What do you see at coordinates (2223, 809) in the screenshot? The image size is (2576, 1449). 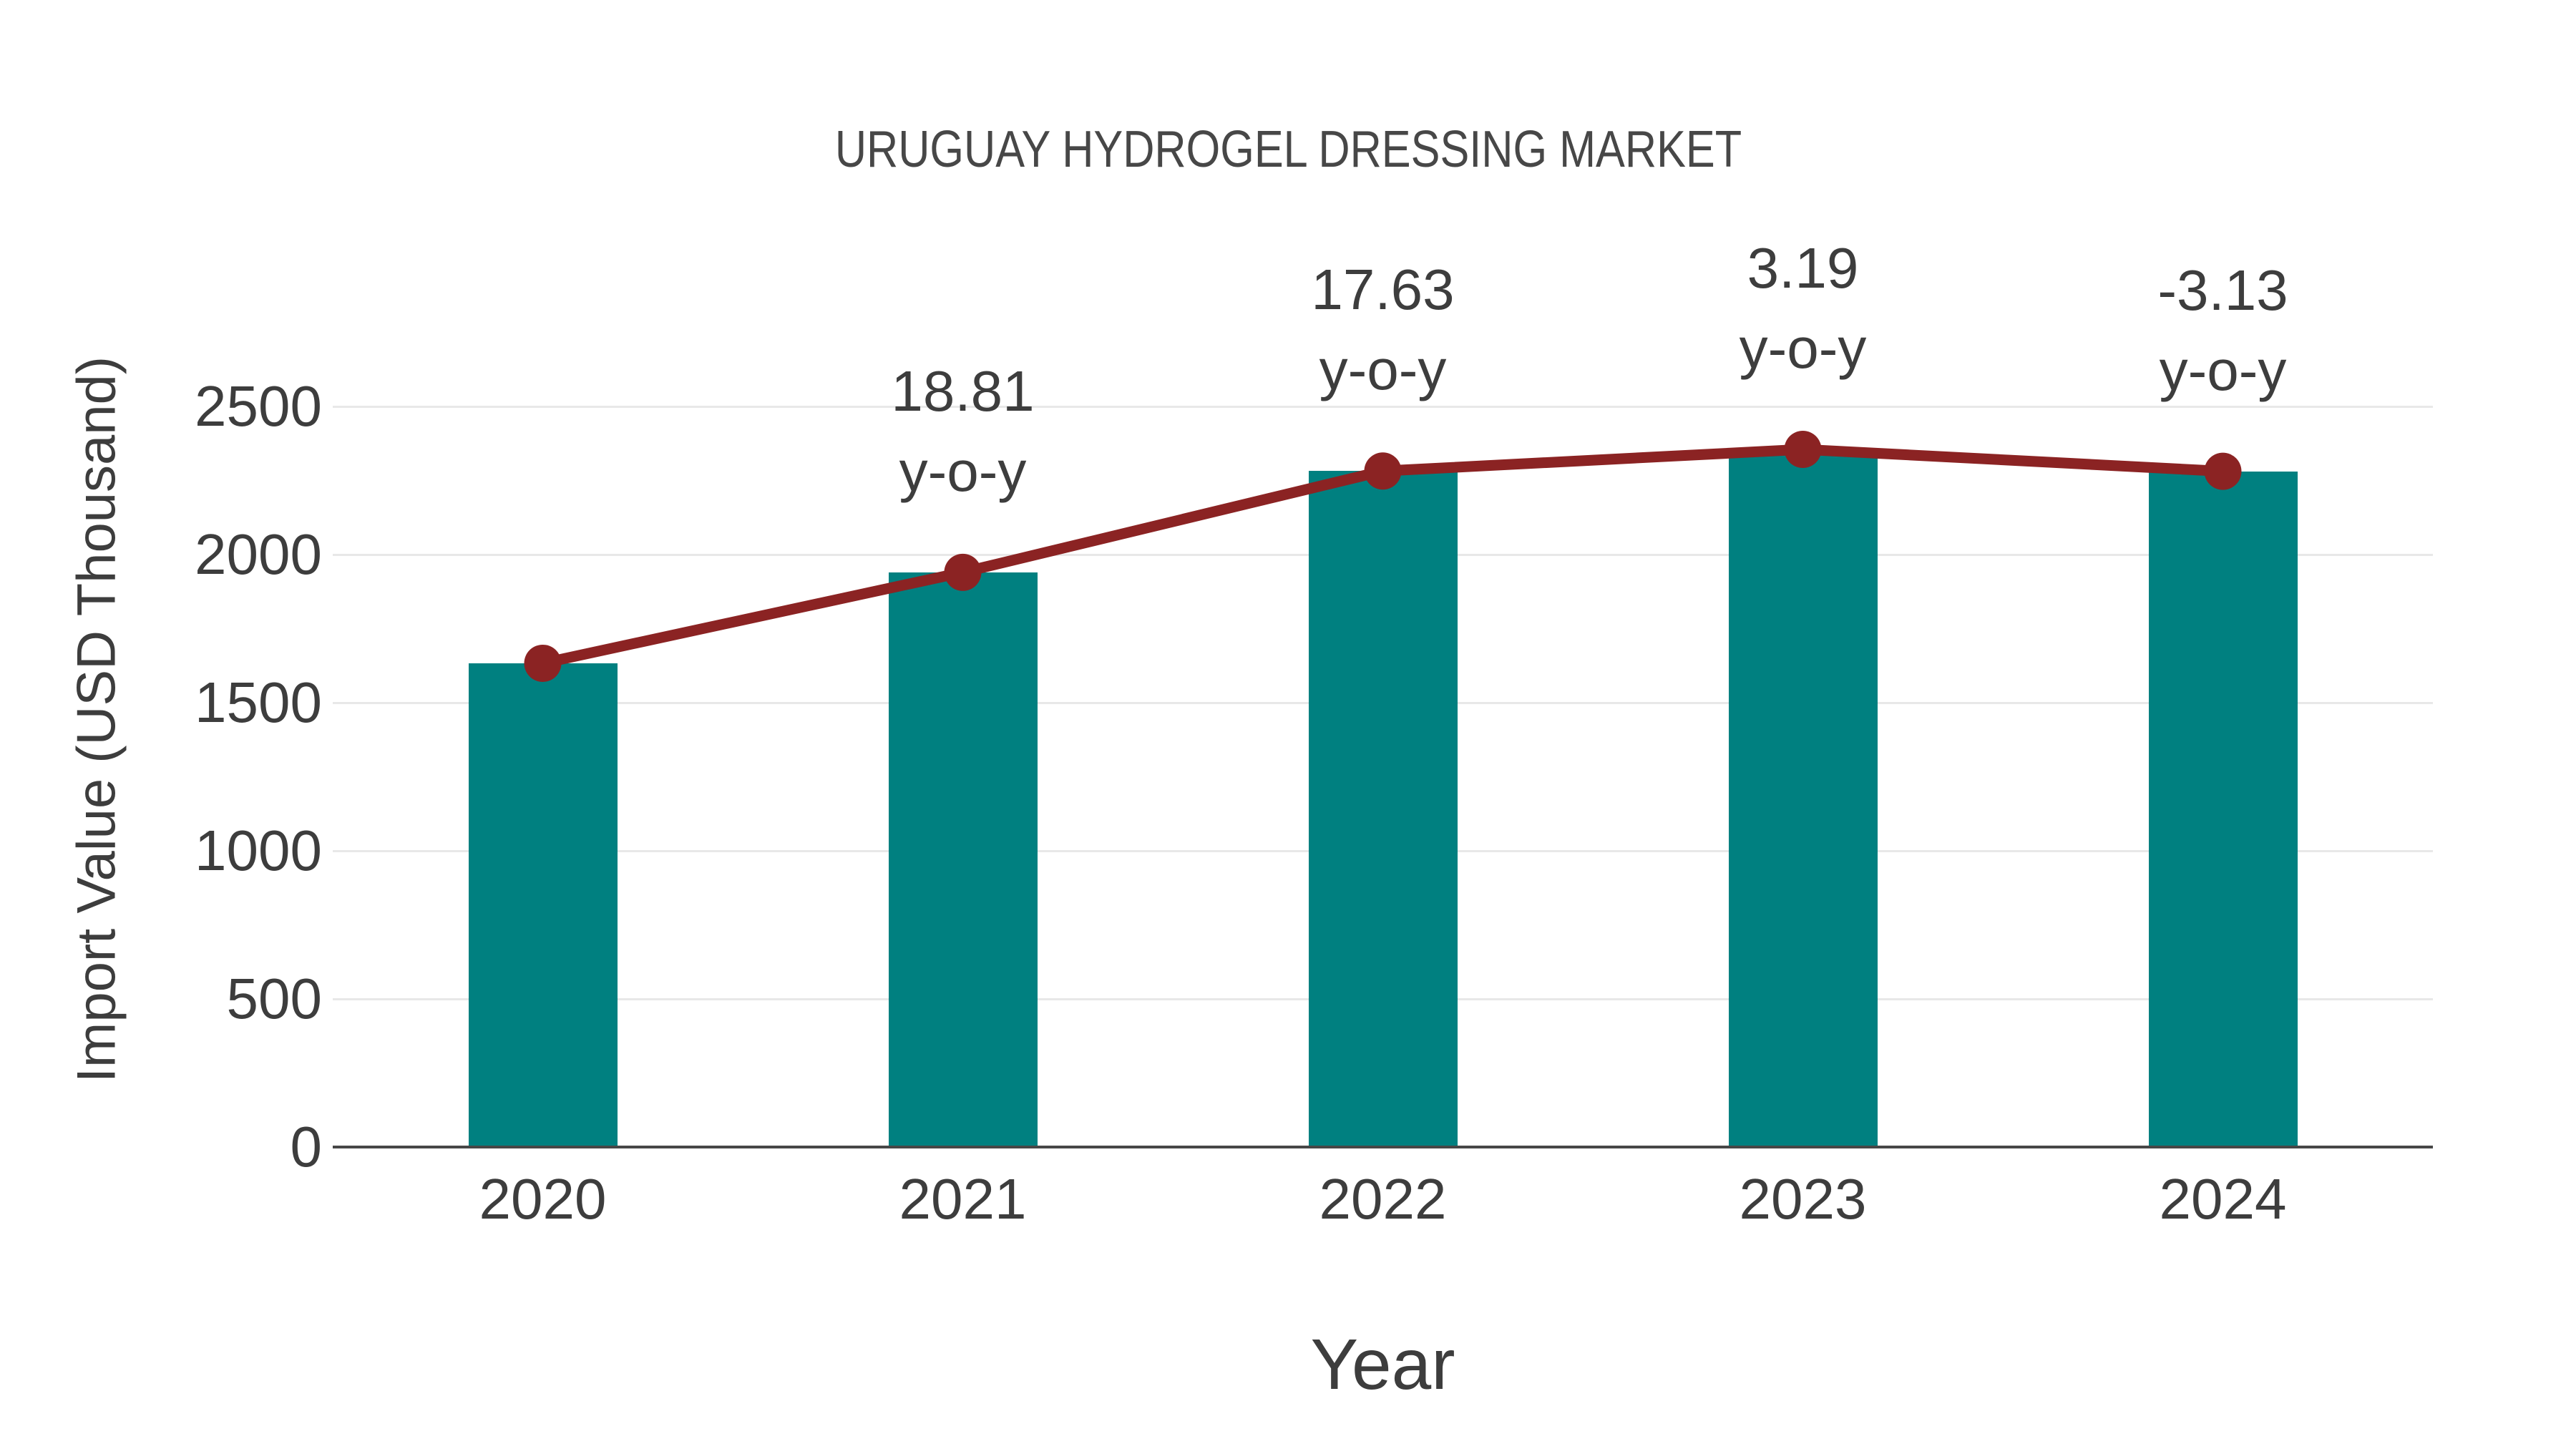 I see `bar-2024` at bounding box center [2223, 809].